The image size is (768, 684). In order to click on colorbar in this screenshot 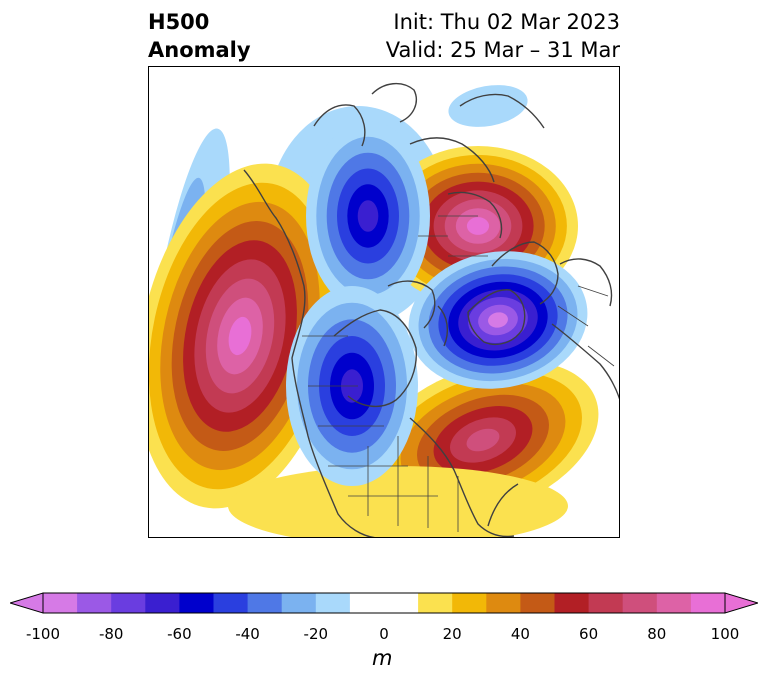, I will do `click(384, 603)`.